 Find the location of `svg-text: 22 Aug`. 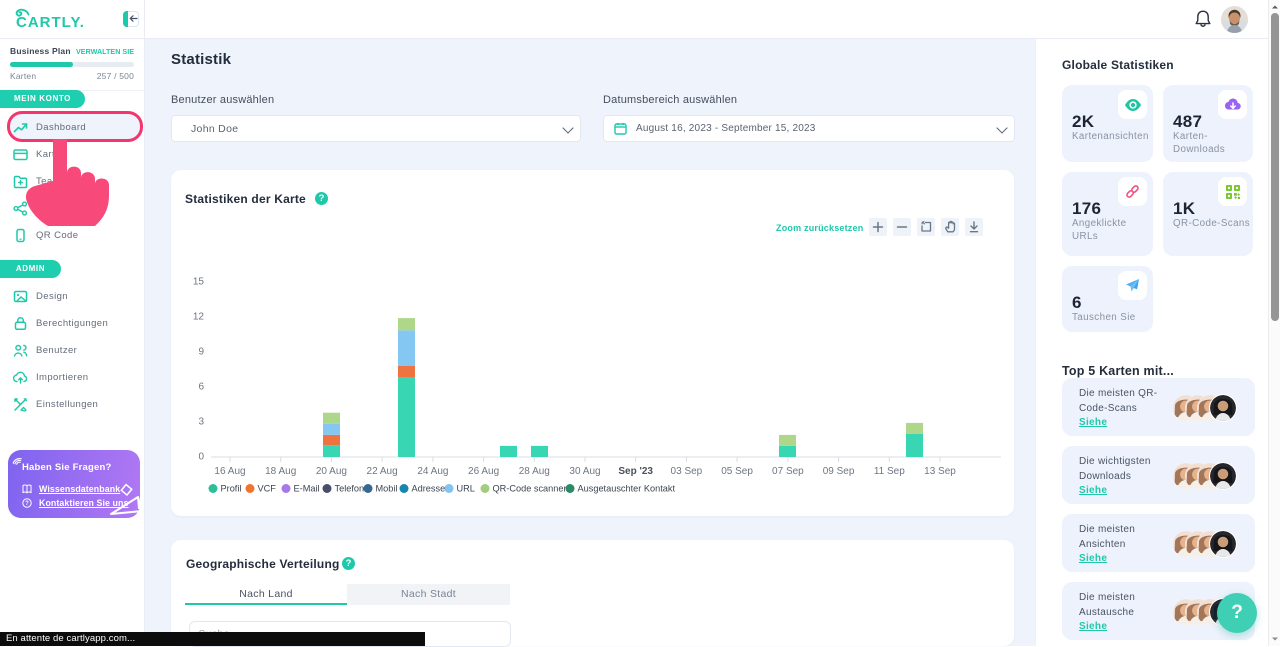

svg-text: 22 Aug is located at coordinates (382, 471).